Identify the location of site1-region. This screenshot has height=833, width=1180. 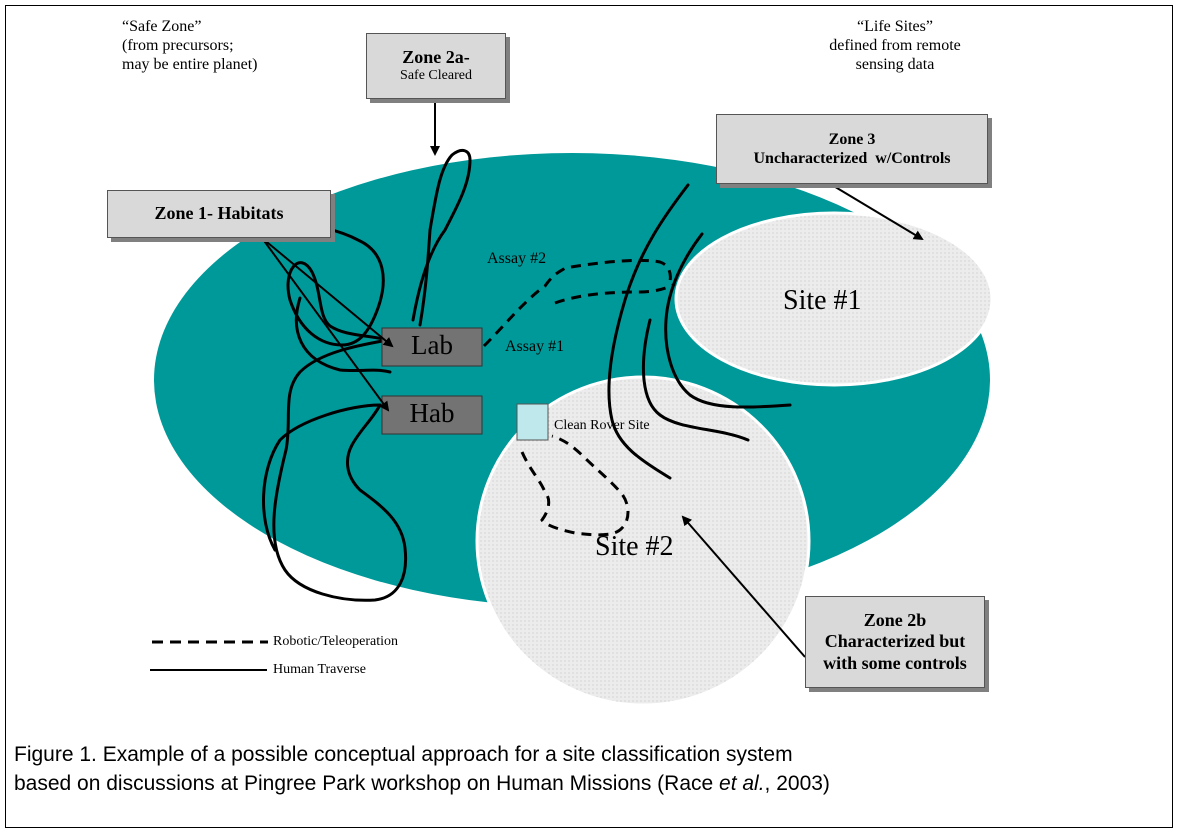
(834, 299).